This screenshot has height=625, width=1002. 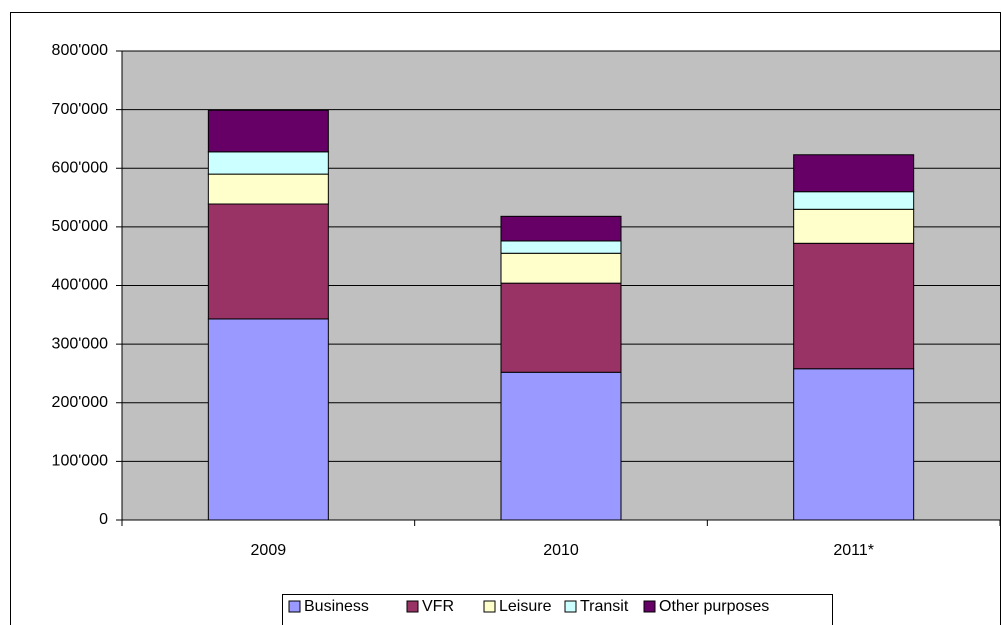 I want to click on x-tick-label: 2009, so click(x=269, y=550).